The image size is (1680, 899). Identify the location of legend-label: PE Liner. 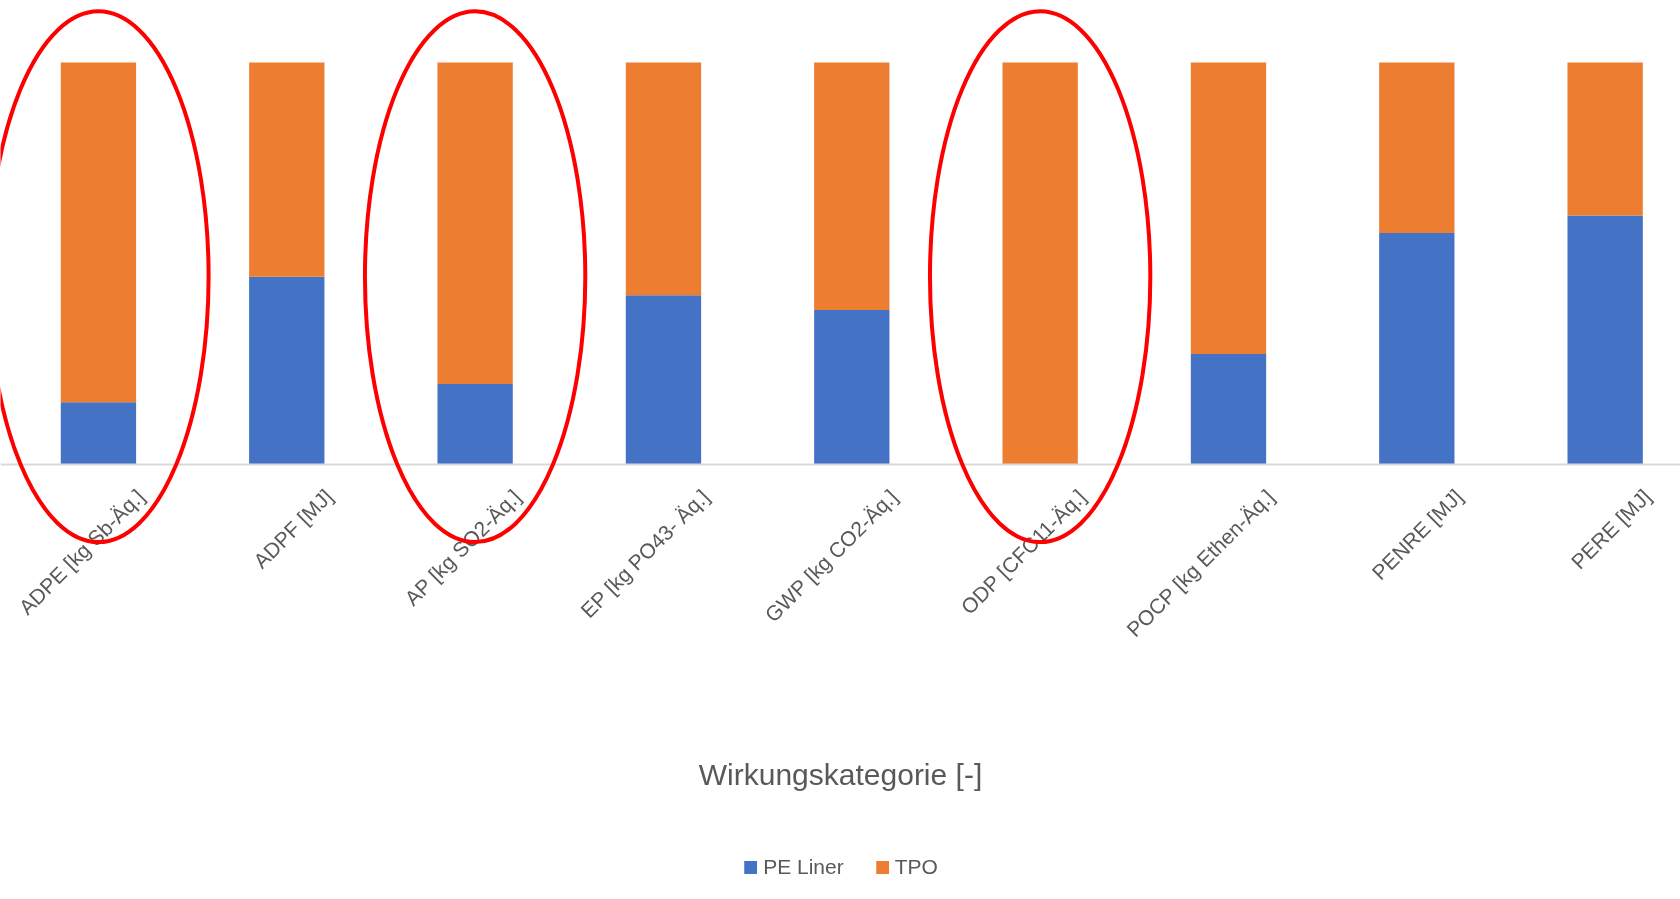
(803, 867).